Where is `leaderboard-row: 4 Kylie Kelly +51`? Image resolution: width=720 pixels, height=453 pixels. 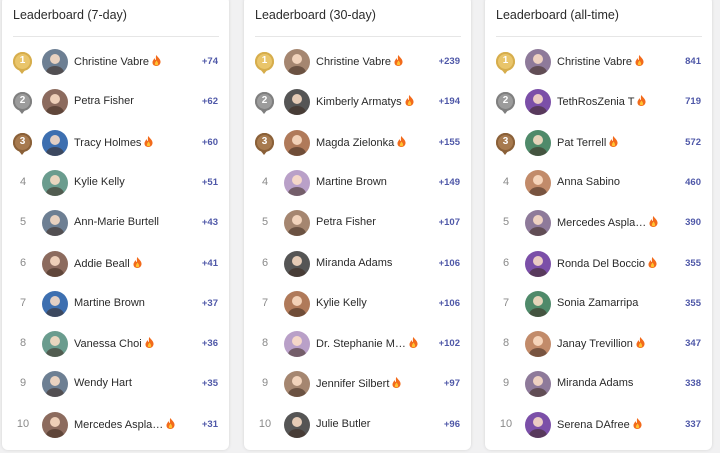 leaderboard-row: 4 Kylie Kelly +51 is located at coordinates (115, 184).